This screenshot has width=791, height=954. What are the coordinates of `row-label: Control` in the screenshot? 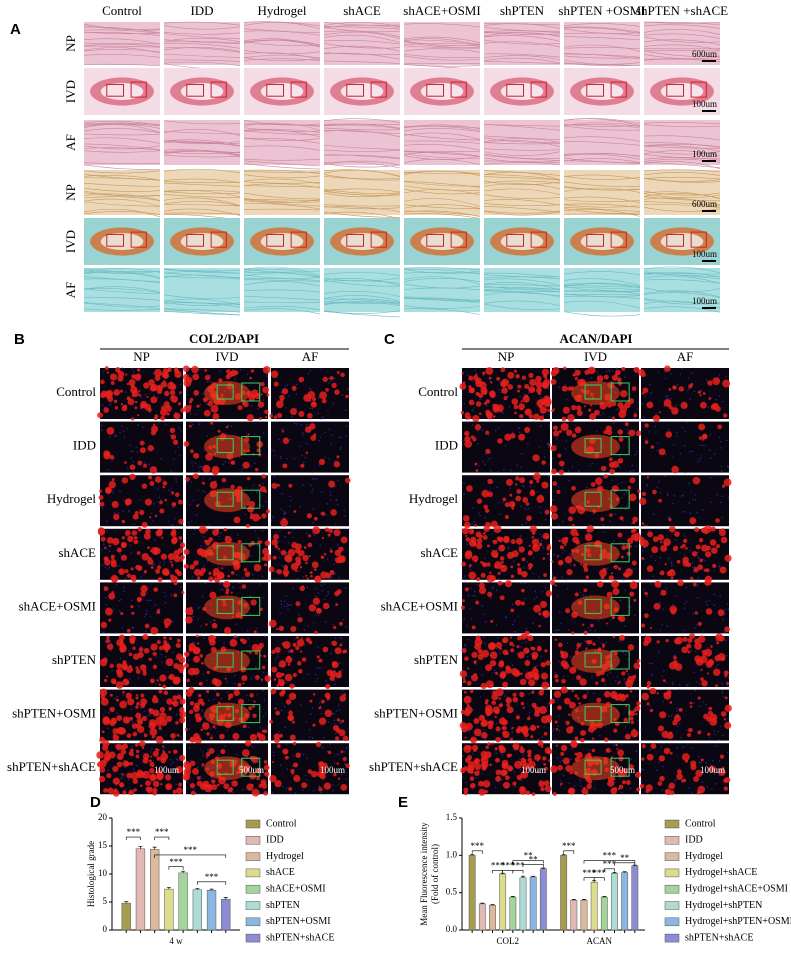 It's located at (438, 391).